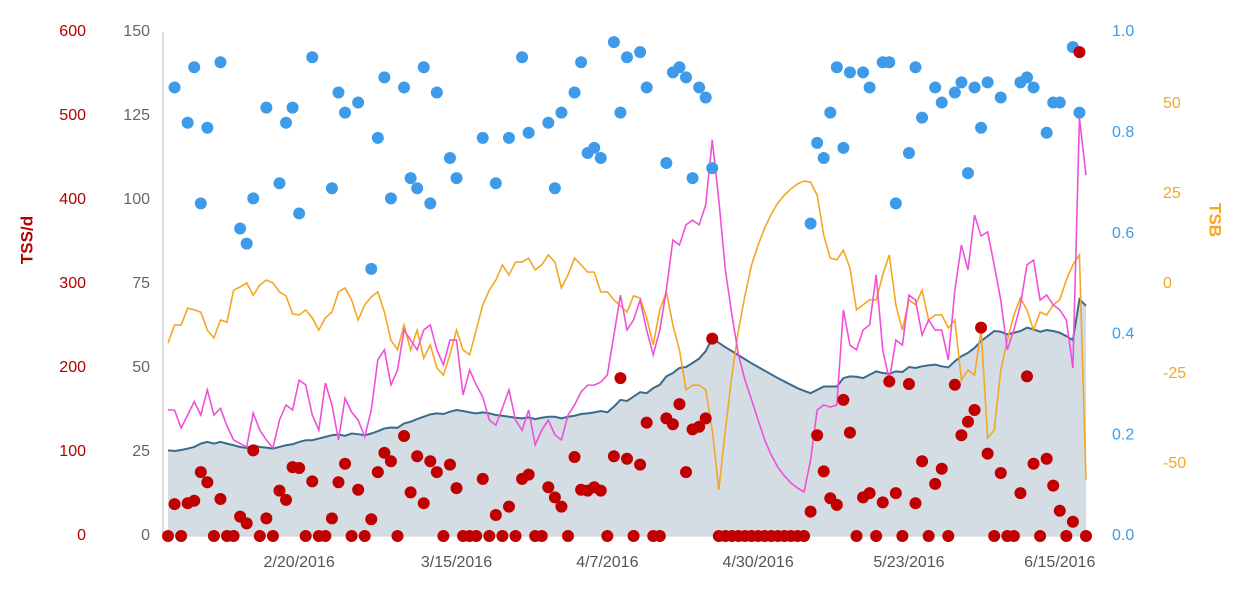 Image resolution: width=1236 pixels, height=592 pixels. I want to click on y2-tick-label: 150, so click(136, 31).